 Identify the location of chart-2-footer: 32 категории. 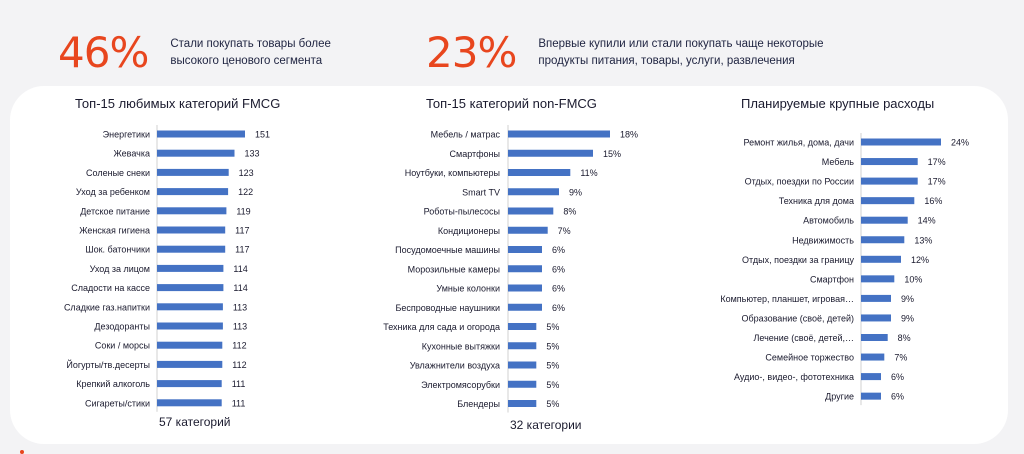
(546, 425).